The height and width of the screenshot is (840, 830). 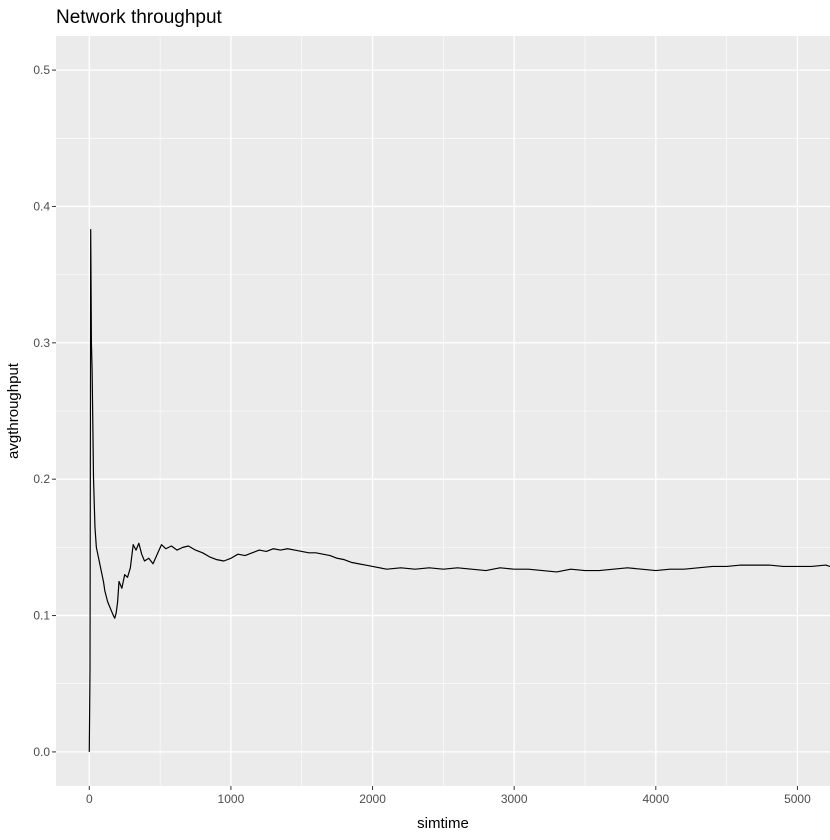 I want to click on x-axis-label: simtime, so click(x=443, y=823).